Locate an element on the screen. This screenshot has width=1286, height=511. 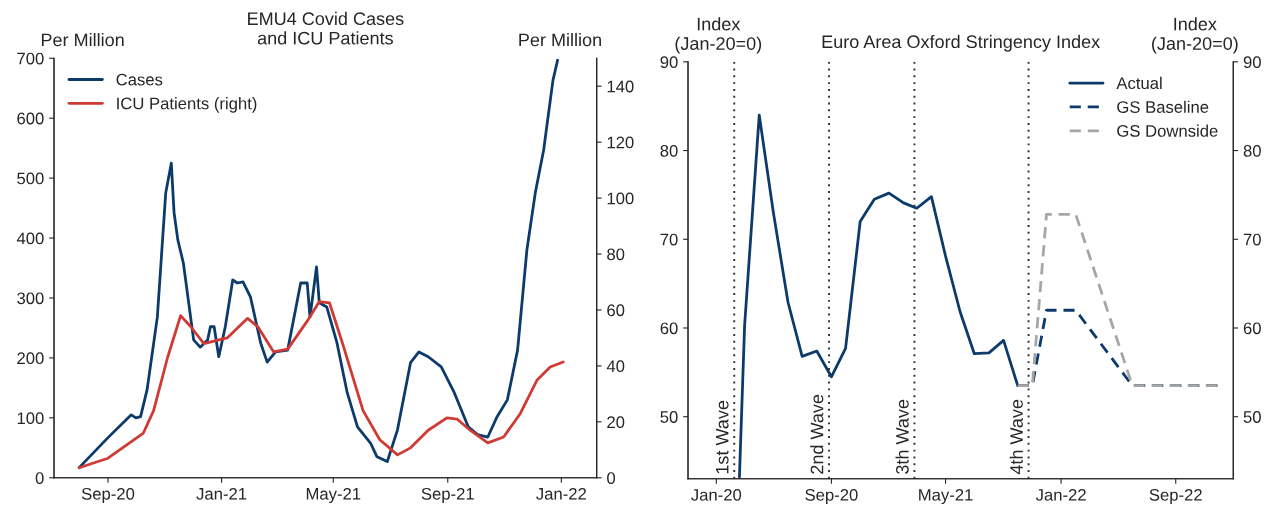
y-tick-label: 700 is located at coordinates (30, 58).